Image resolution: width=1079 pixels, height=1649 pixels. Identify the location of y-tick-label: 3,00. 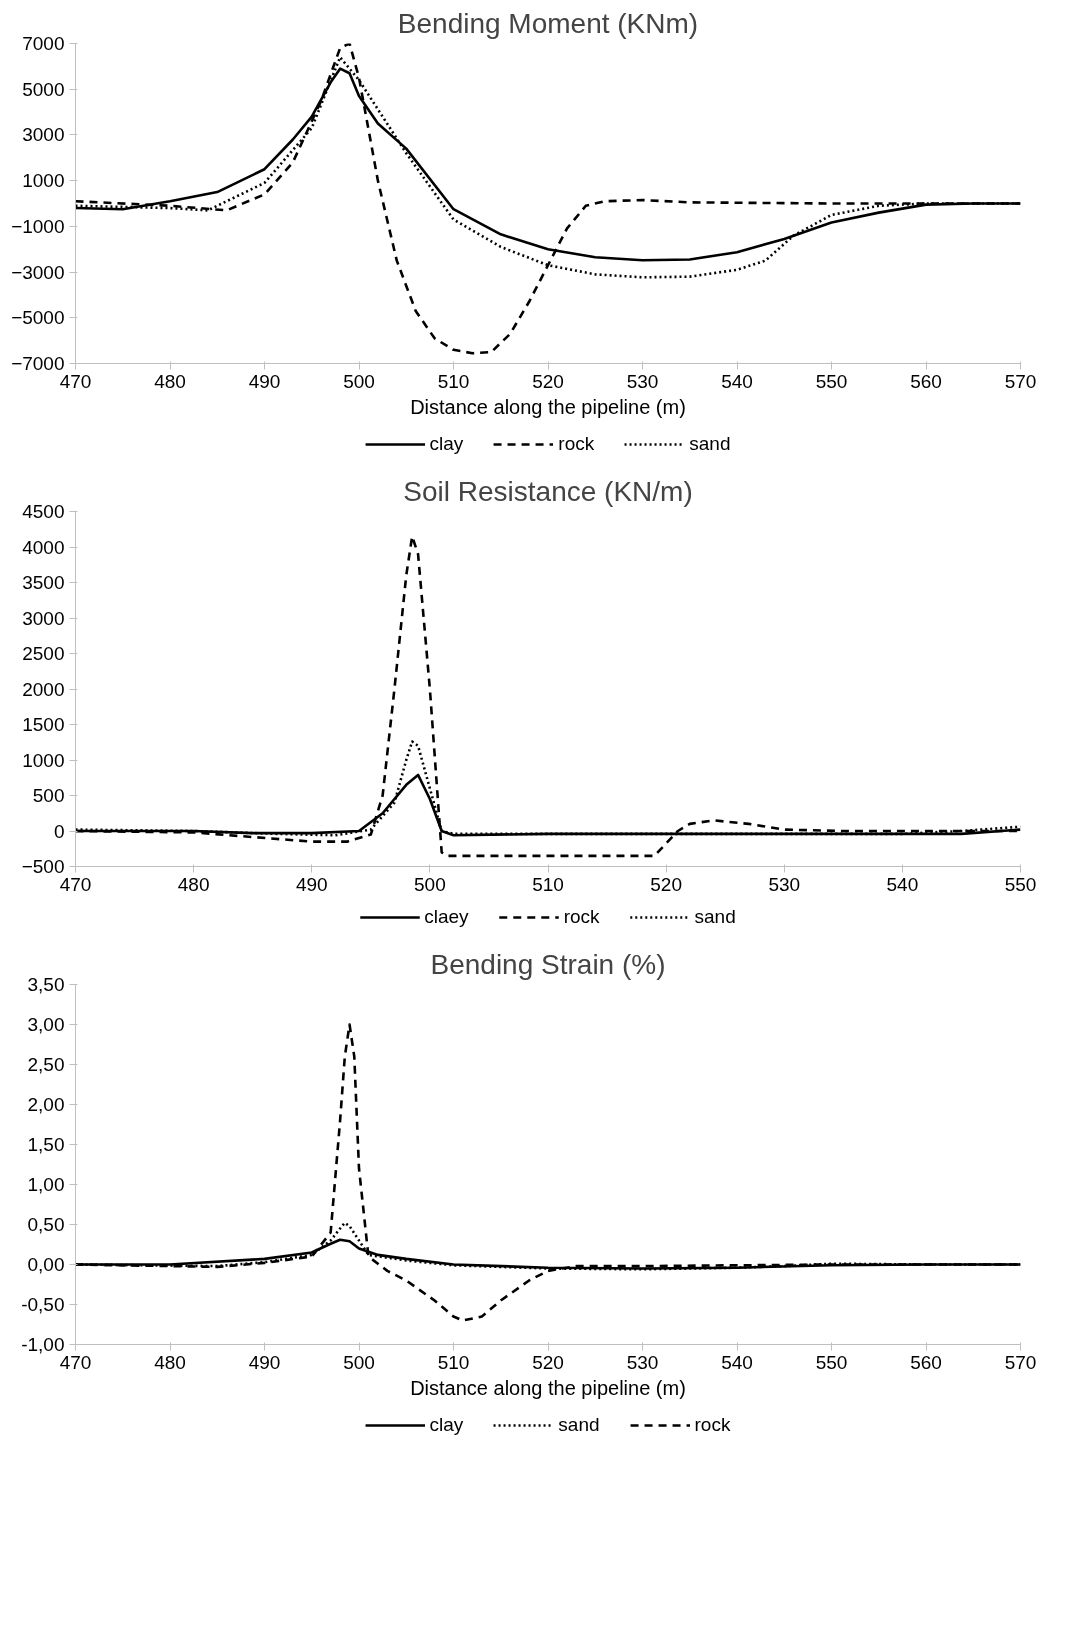
(46, 1024).